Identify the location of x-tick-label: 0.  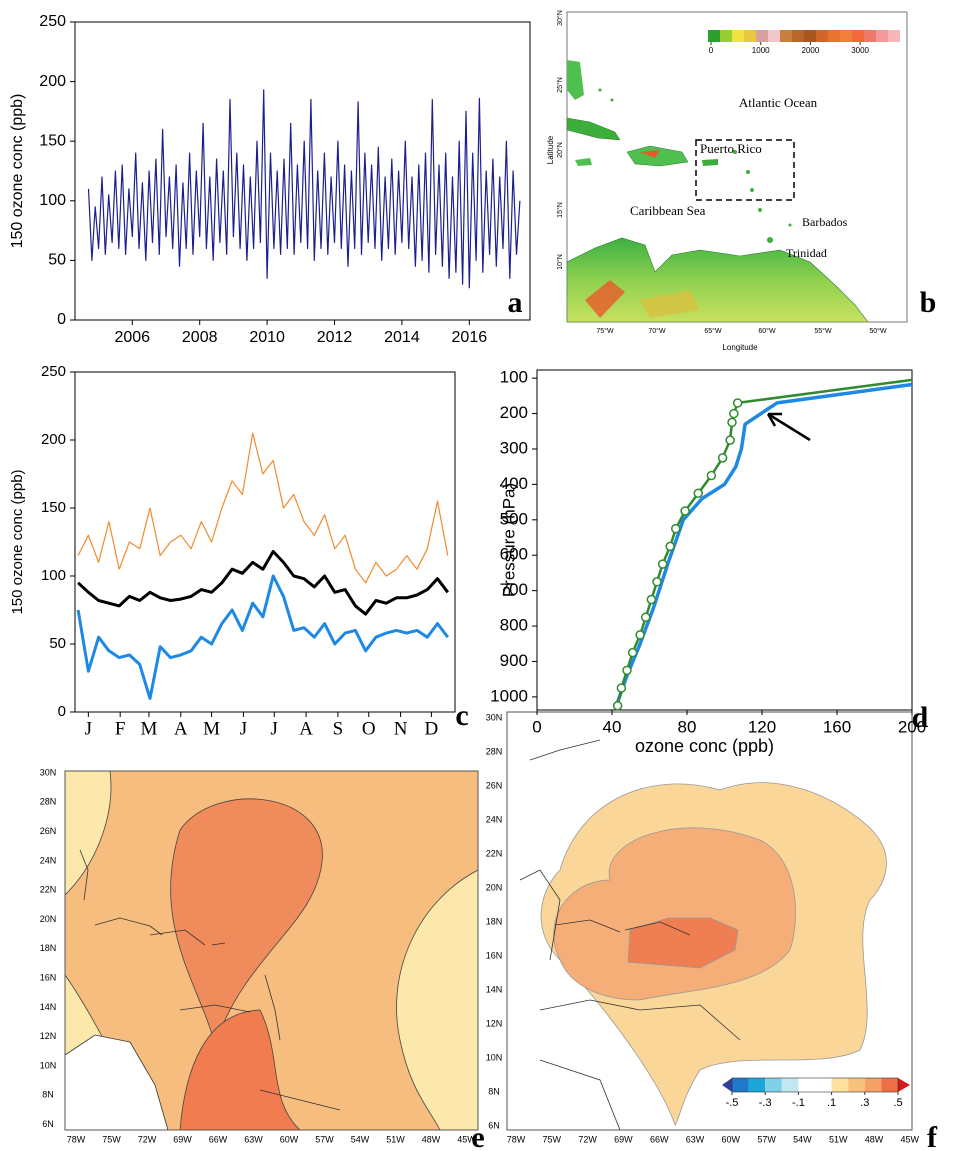
(536, 726).